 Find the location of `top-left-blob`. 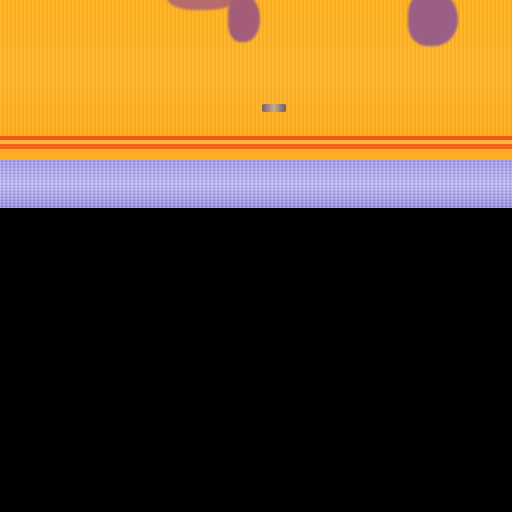

top-left-blob is located at coordinates (204, 5).